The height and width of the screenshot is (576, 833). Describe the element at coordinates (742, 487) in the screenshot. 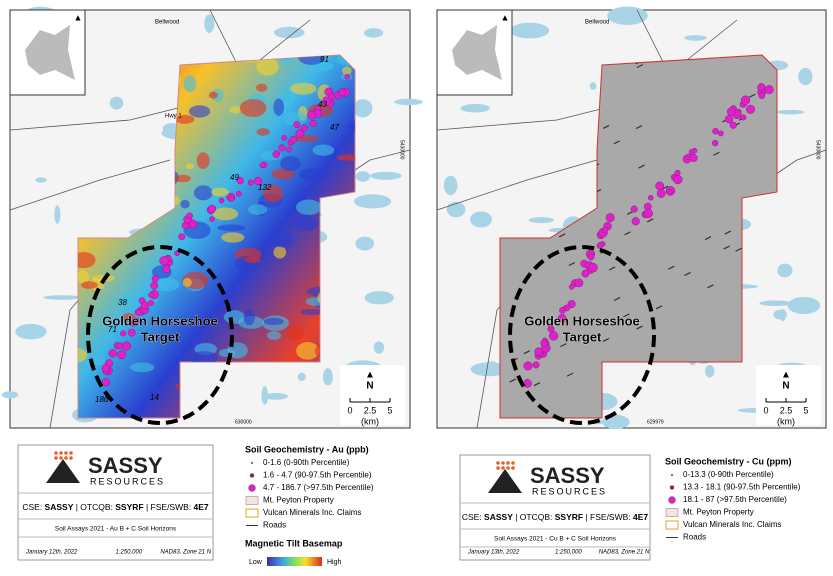

I see `legend-label: 13.3 - 18.1 (90-97.5th Percentile)` at that location.